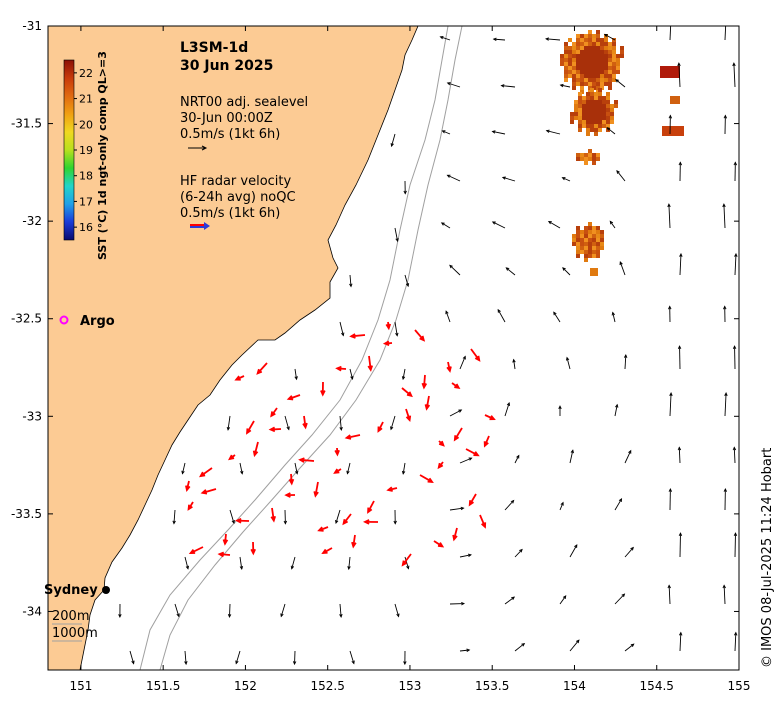 This screenshot has height=710, width=780. Describe the element at coordinates (86, 176) in the screenshot. I see `colorbar-tick-label: 18` at that location.